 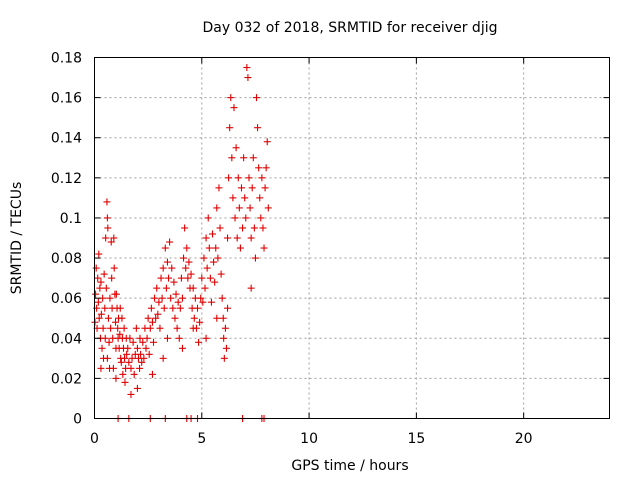 I want to click on y-tick-label: 0.16, so click(x=66, y=99).